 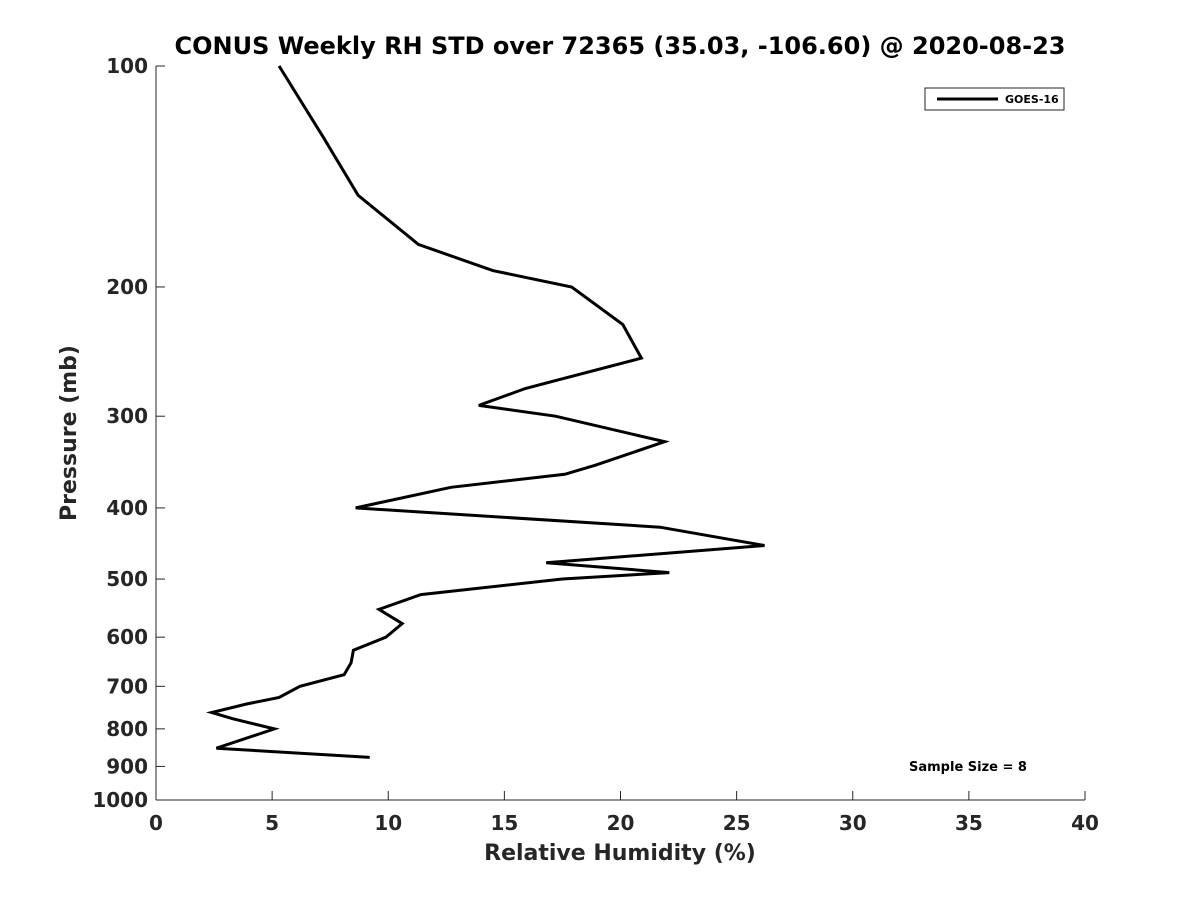 I want to click on x-tick-label: 5, so click(x=272, y=823).